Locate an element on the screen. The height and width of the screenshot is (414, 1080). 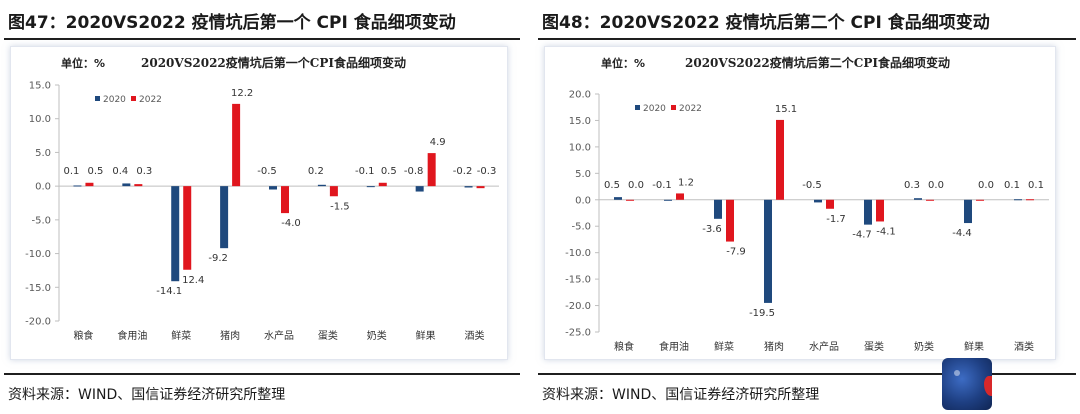
y-tick-label: 5.0 is located at coordinates (583, 174).